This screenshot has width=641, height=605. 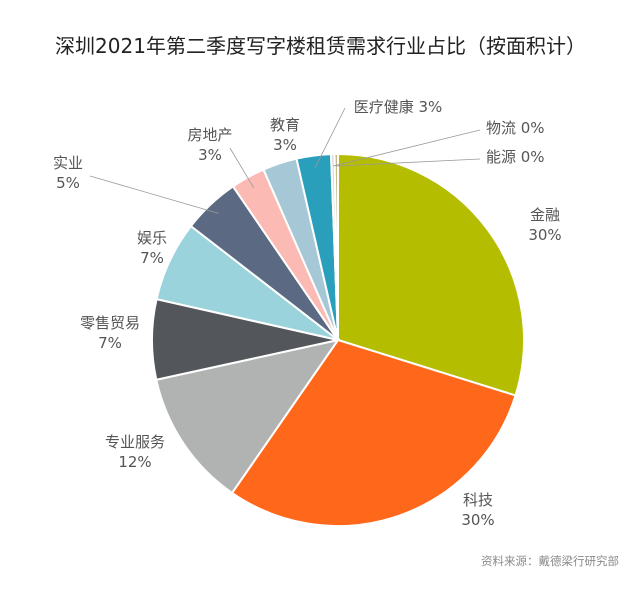 I want to click on slice-label-7: 教育 3%, so click(x=285, y=135).